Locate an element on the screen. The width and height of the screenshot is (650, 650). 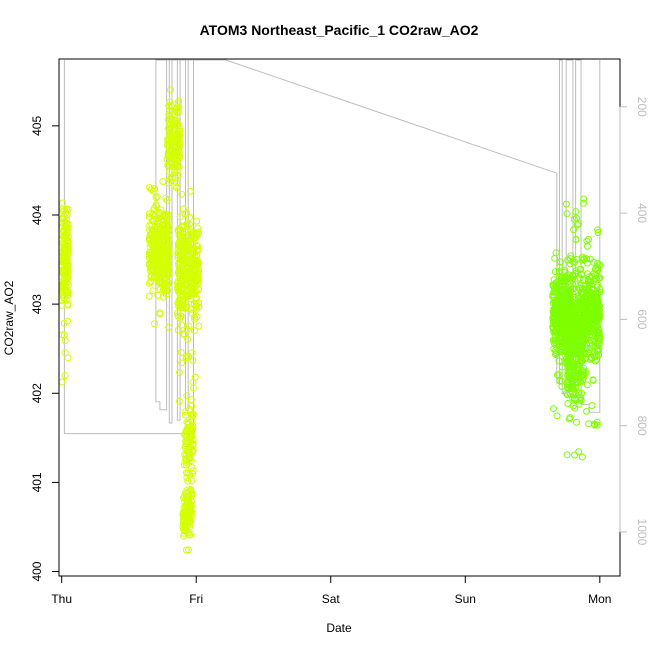
y-tick-label: 400 is located at coordinates (37, 571).